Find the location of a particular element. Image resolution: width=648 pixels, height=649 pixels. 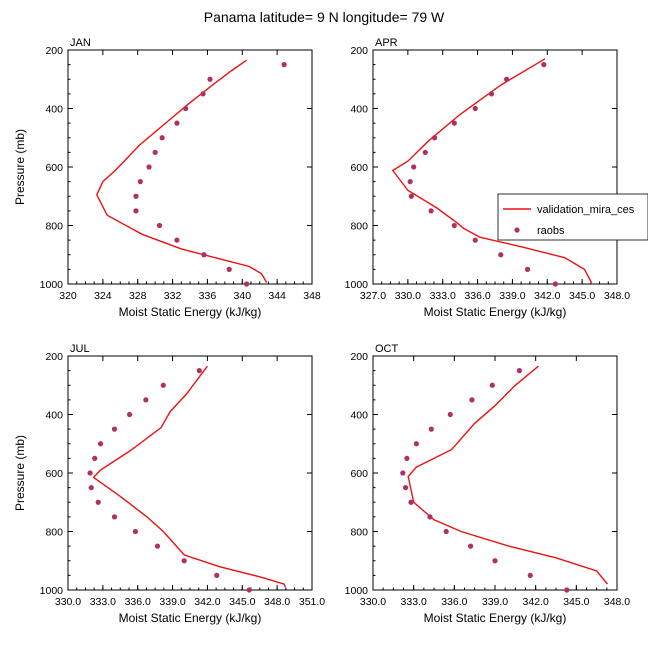

x-tick-label: 320 is located at coordinates (68, 296).